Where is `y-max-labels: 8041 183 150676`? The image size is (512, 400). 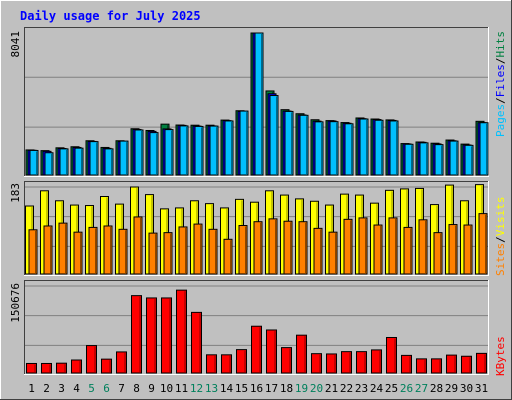 y-max-labels: 8041 183 150676 is located at coordinates (15, 177).